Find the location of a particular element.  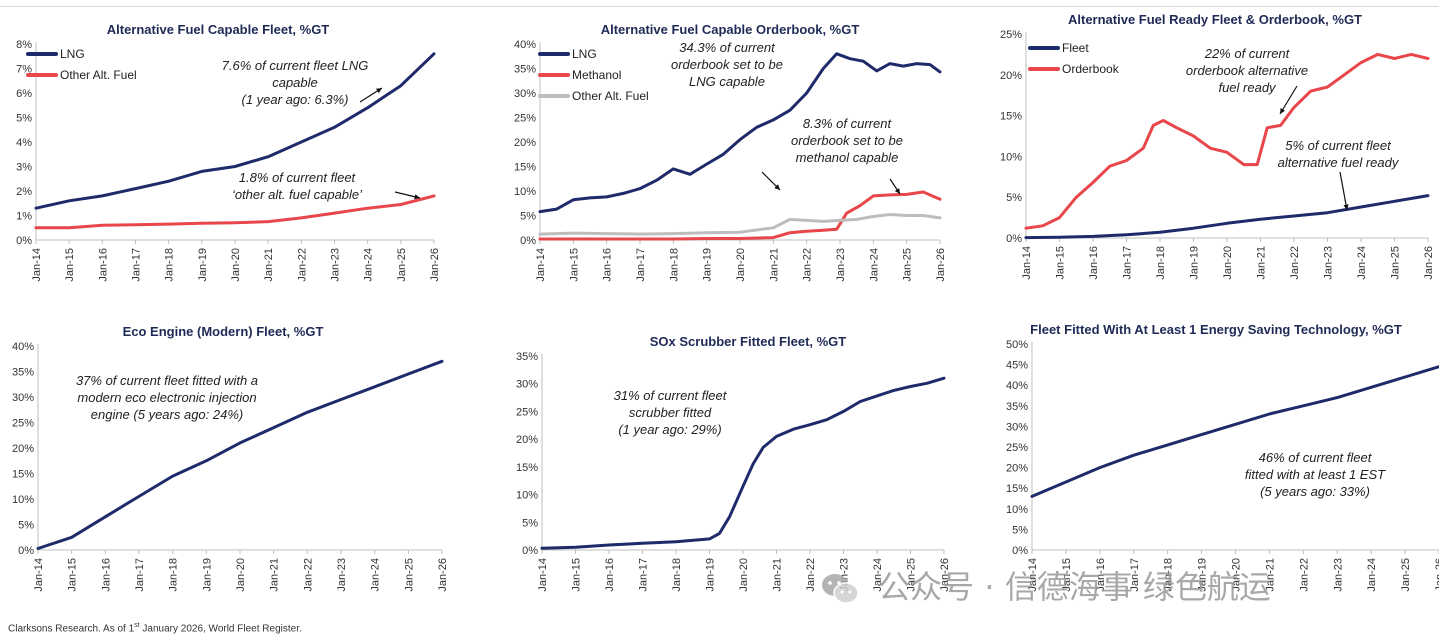

series-line-methanol is located at coordinates (740, 215).